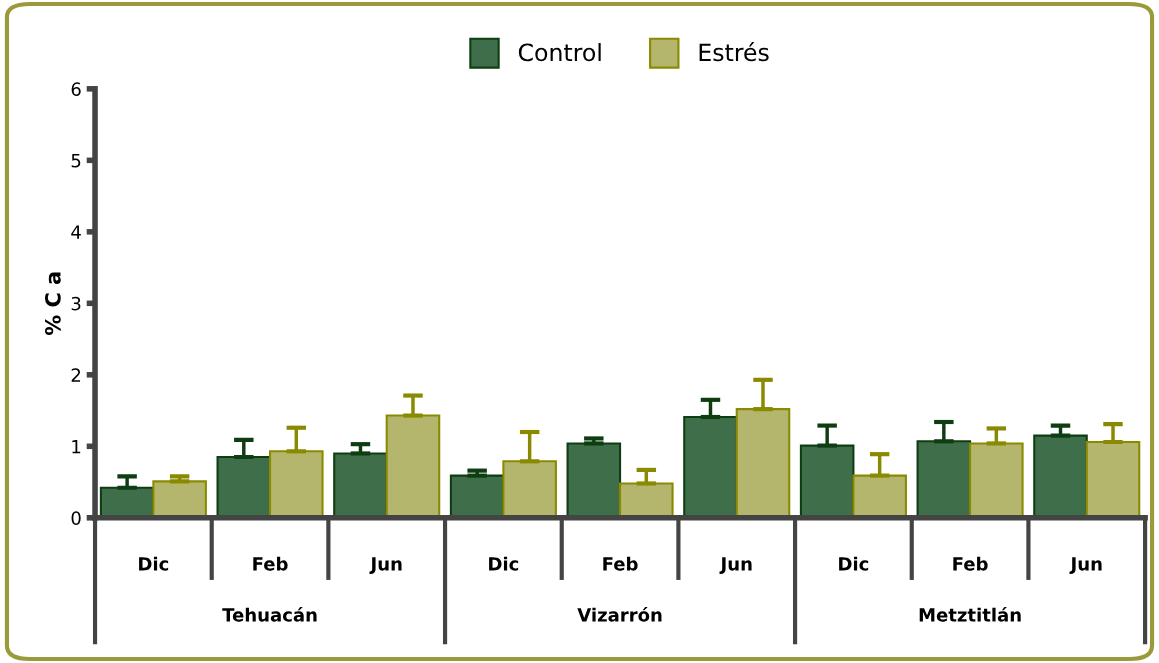 This screenshot has width=1159, height=663. Describe the element at coordinates (269, 614) in the screenshot. I see `text: Tehuacán` at that location.